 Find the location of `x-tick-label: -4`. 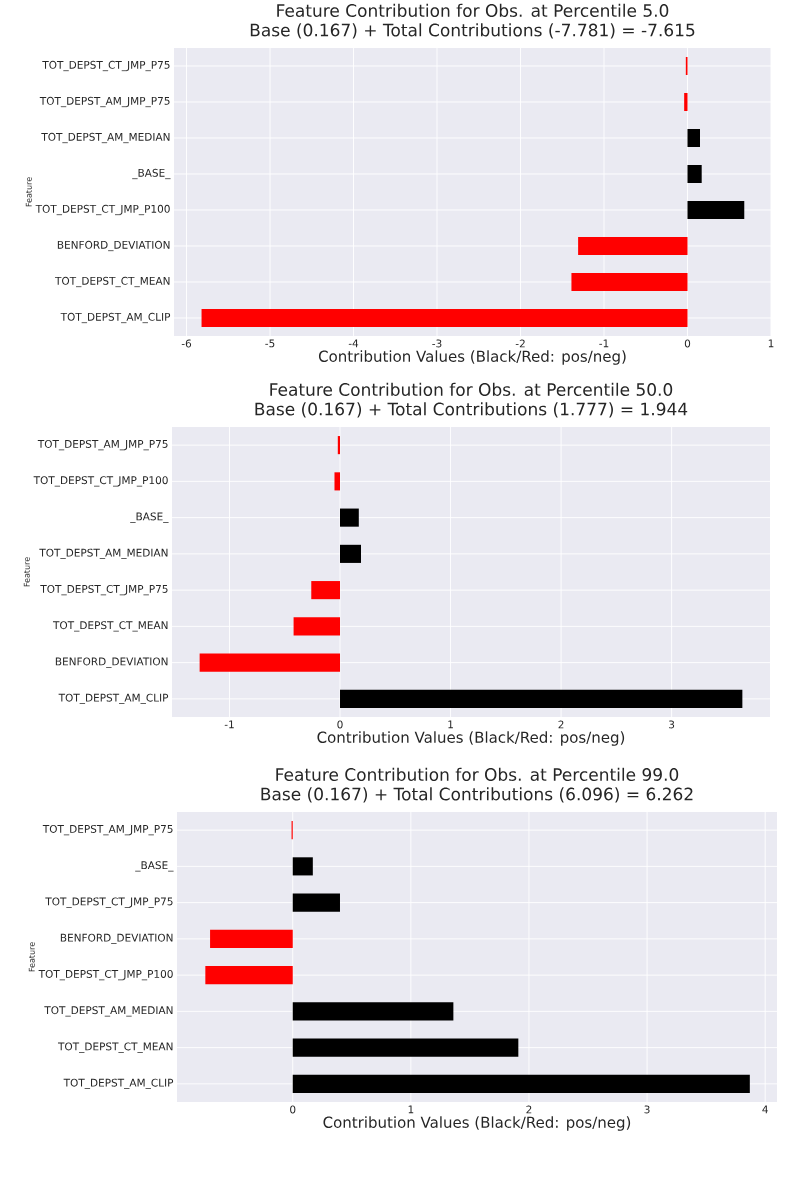

x-tick-label: -4 is located at coordinates (353, 343).